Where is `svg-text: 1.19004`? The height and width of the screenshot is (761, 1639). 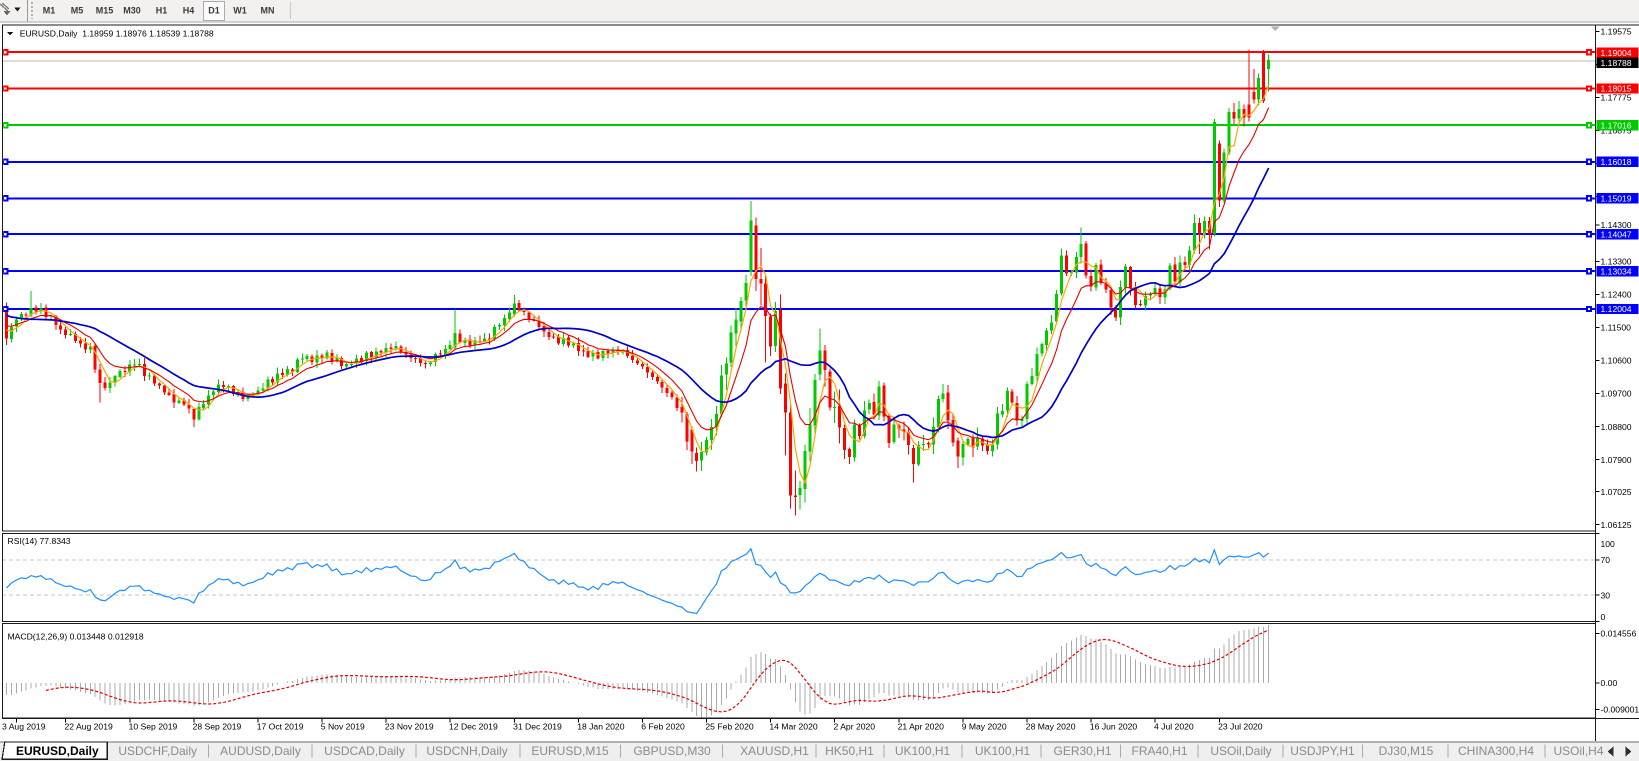 svg-text: 1.19004 is located at coordinates (1616, 53).